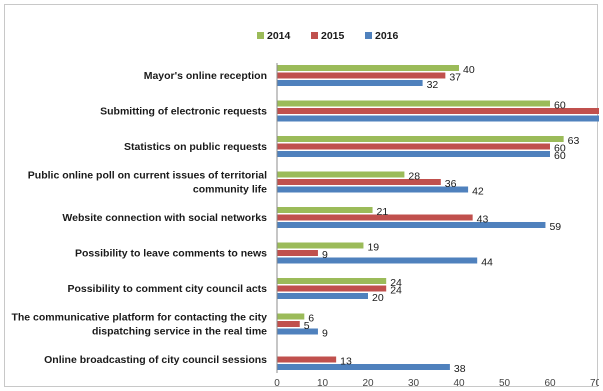 The height and width of the screenshot is (391, 603). What do you see at coordinates (183, 112) in the screenshot?
I see `category-label-1: Submitting of electronic requests` at bounding box center [183, 112].